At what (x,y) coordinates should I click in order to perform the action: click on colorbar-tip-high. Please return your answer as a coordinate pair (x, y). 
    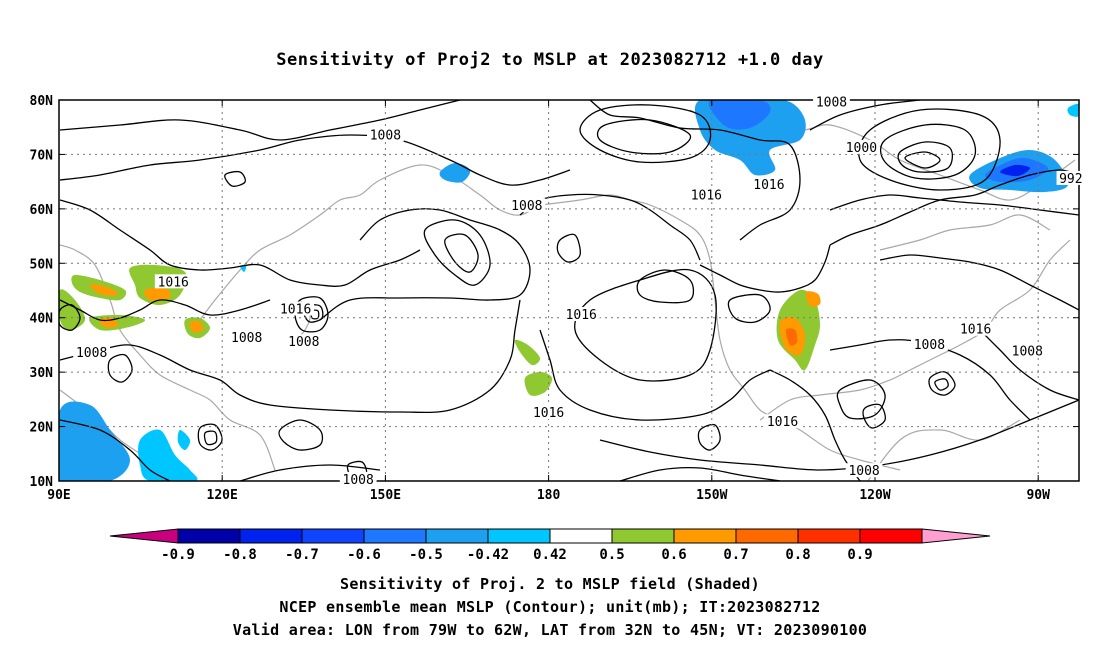
    Looking at the image, I should click on (956, 536).